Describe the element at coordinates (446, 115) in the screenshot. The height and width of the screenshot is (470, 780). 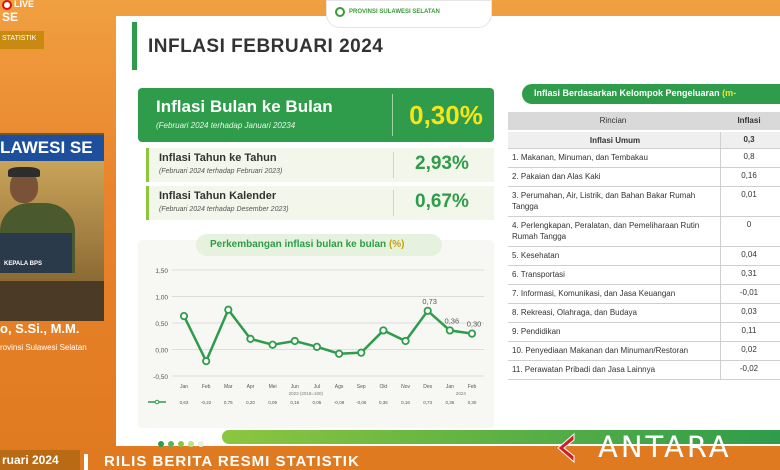
I see `kpi-mtm-value: 0,30%` at that location.